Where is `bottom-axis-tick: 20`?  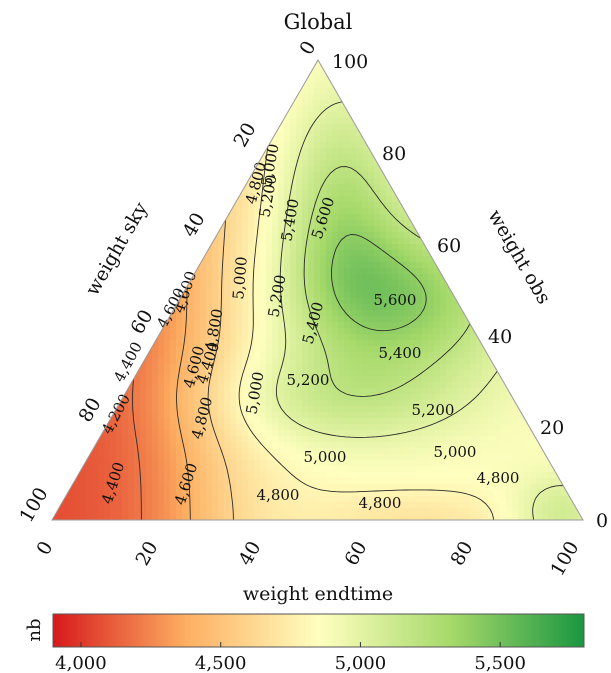 bottom-axis-tick: 20 is located at coordinates (146, 554).